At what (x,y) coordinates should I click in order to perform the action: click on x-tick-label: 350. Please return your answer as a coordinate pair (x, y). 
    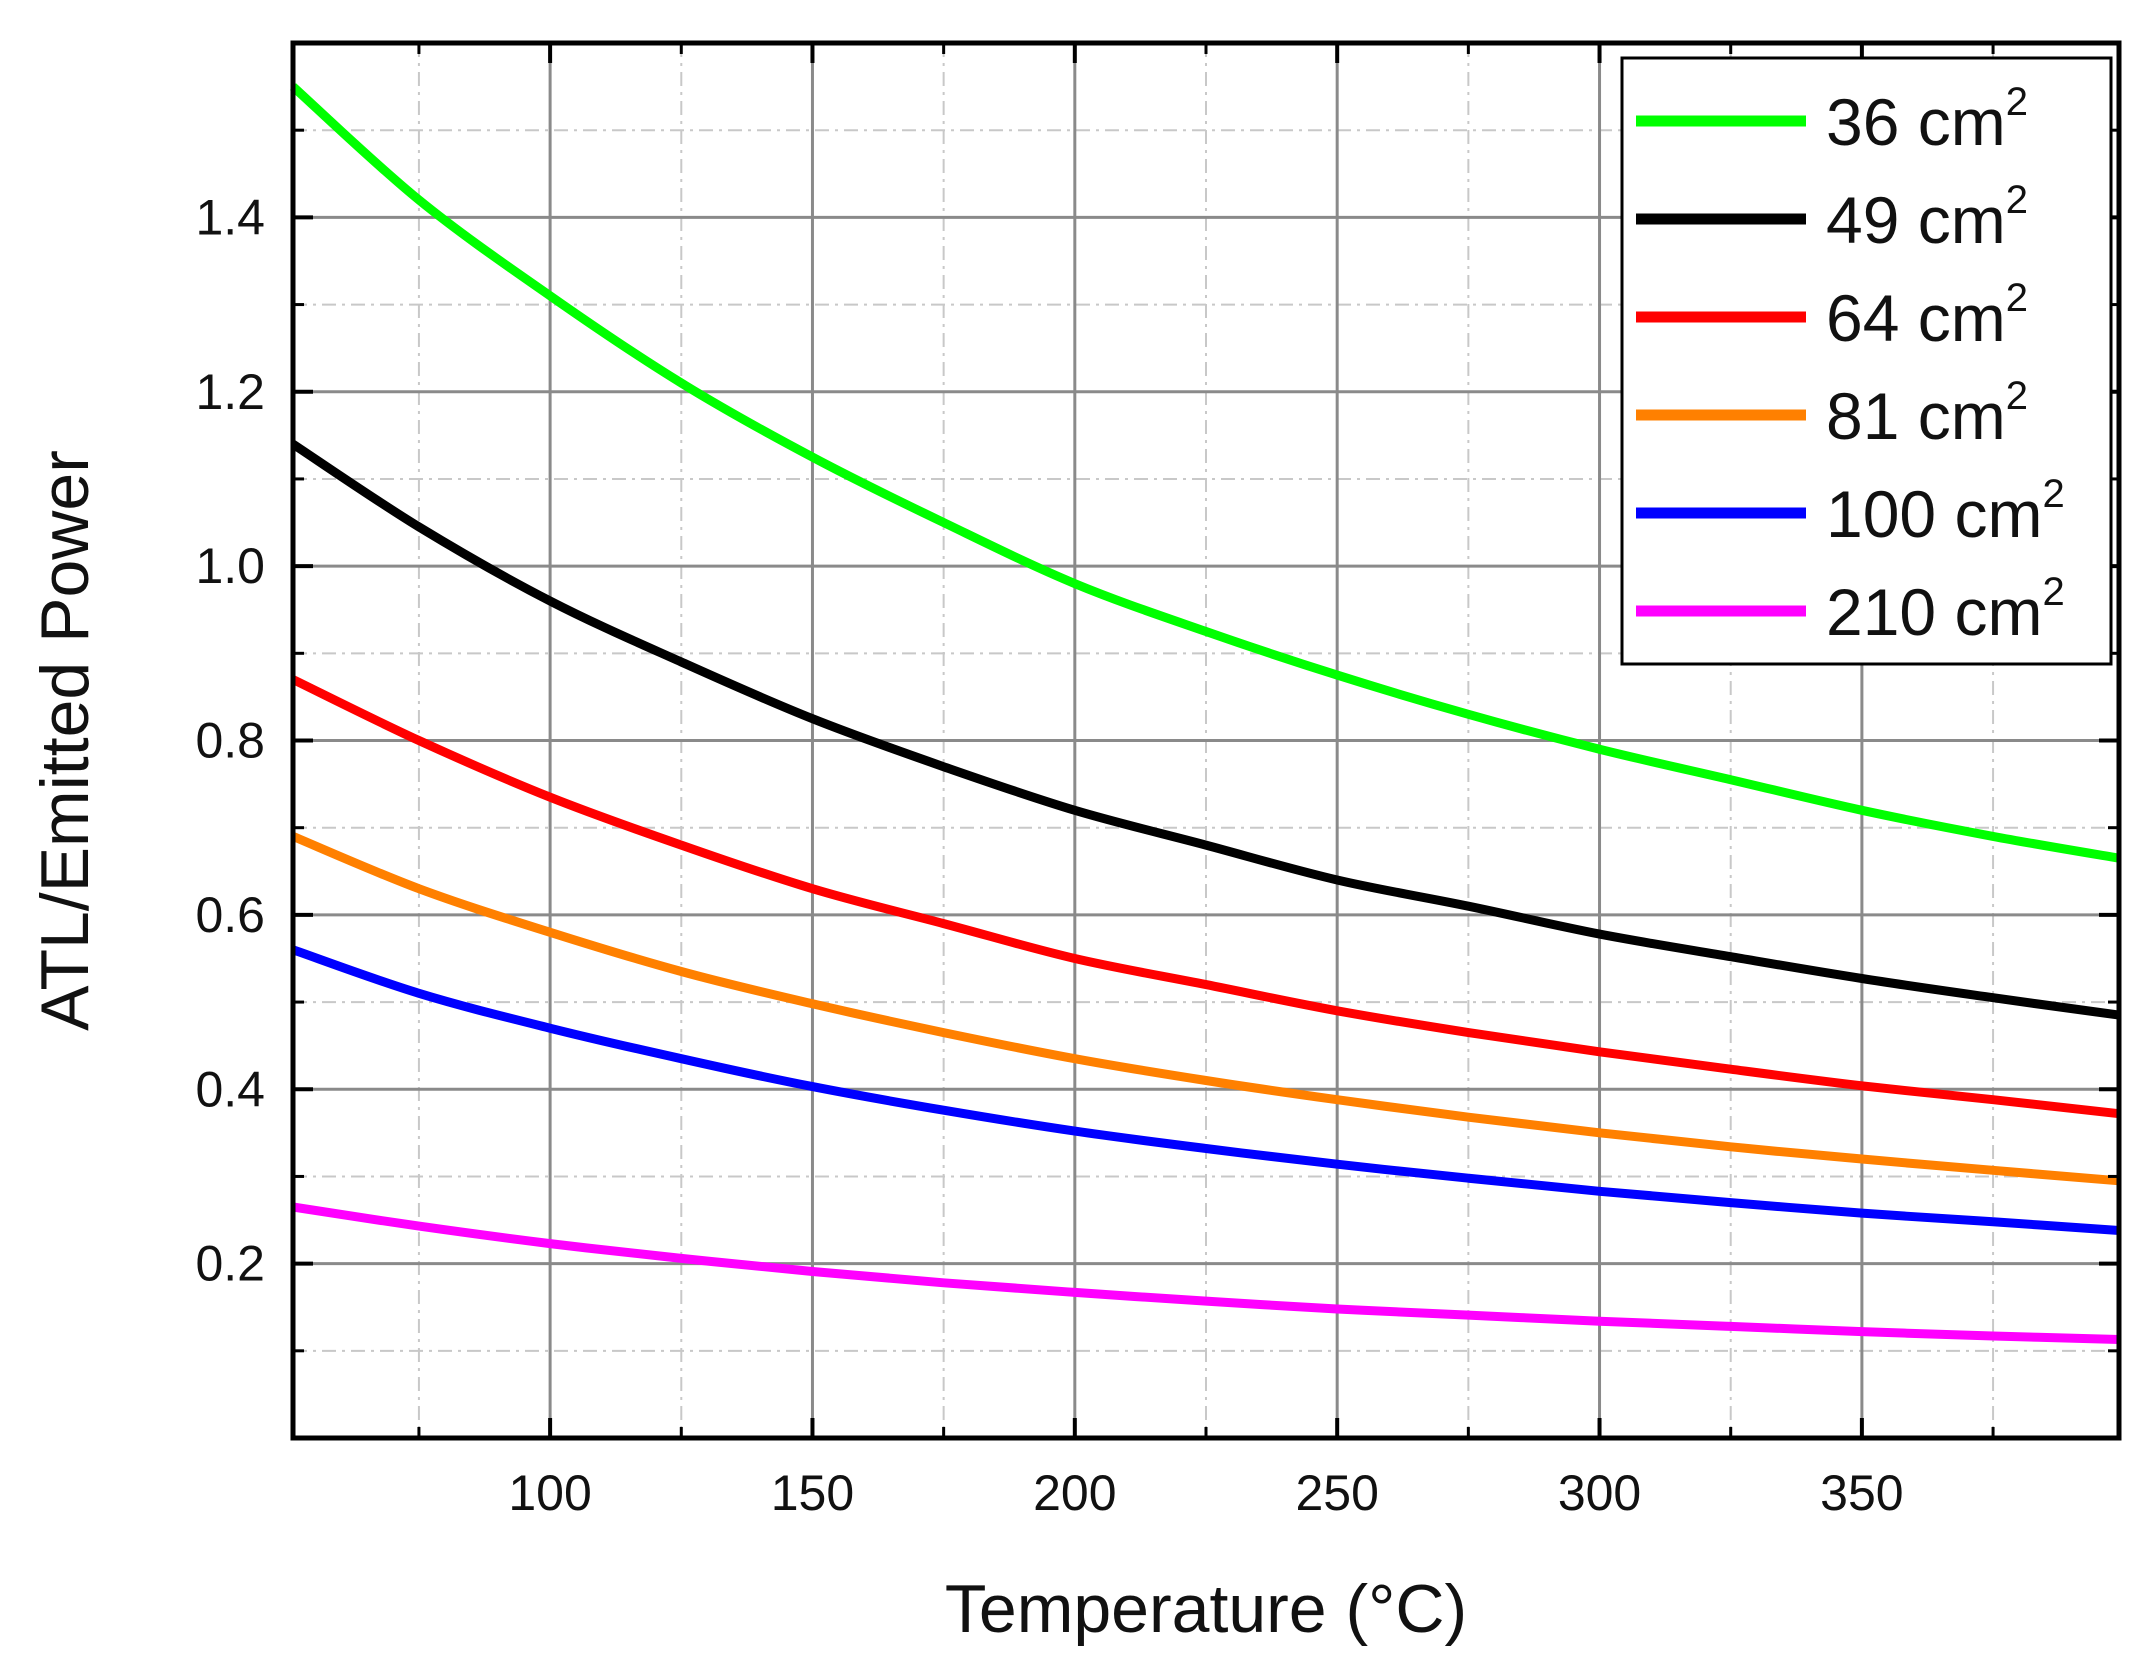
    Looking at the image, I should click on (1861, 1493).